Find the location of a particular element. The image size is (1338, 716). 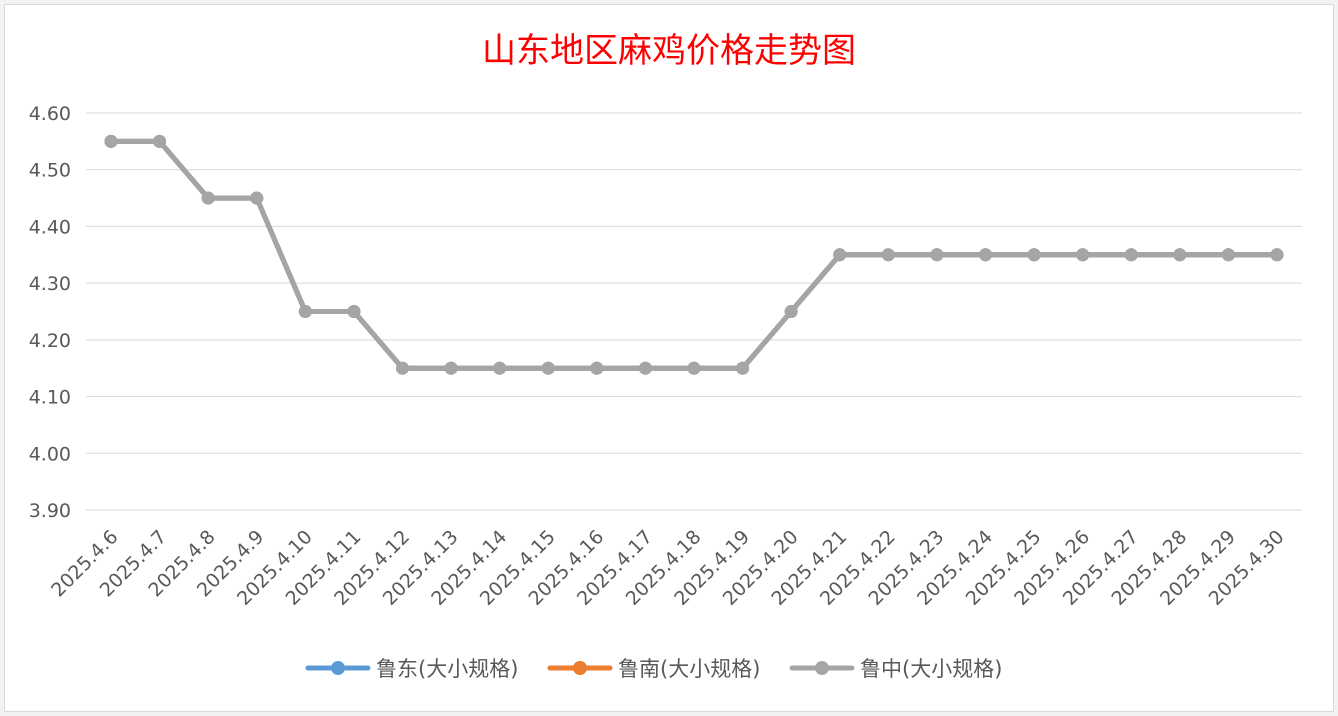

legend-item: 鲁东(大小规格) is located at coordinates (411, 669).